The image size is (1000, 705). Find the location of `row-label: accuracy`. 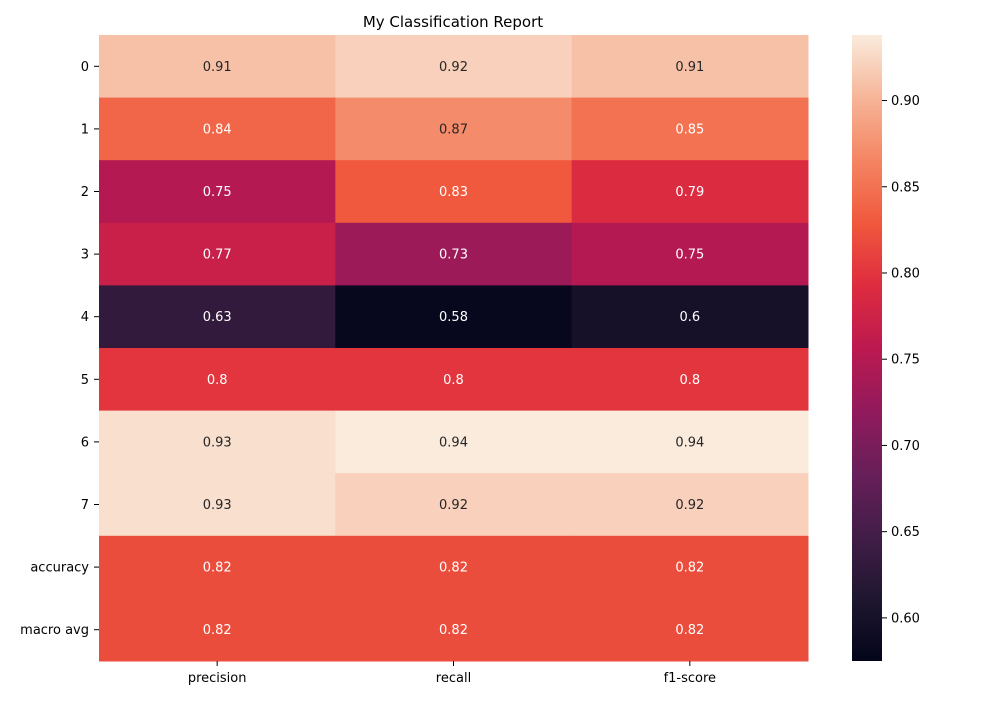

row-label: accuracy is located at coordinates (59, 568).